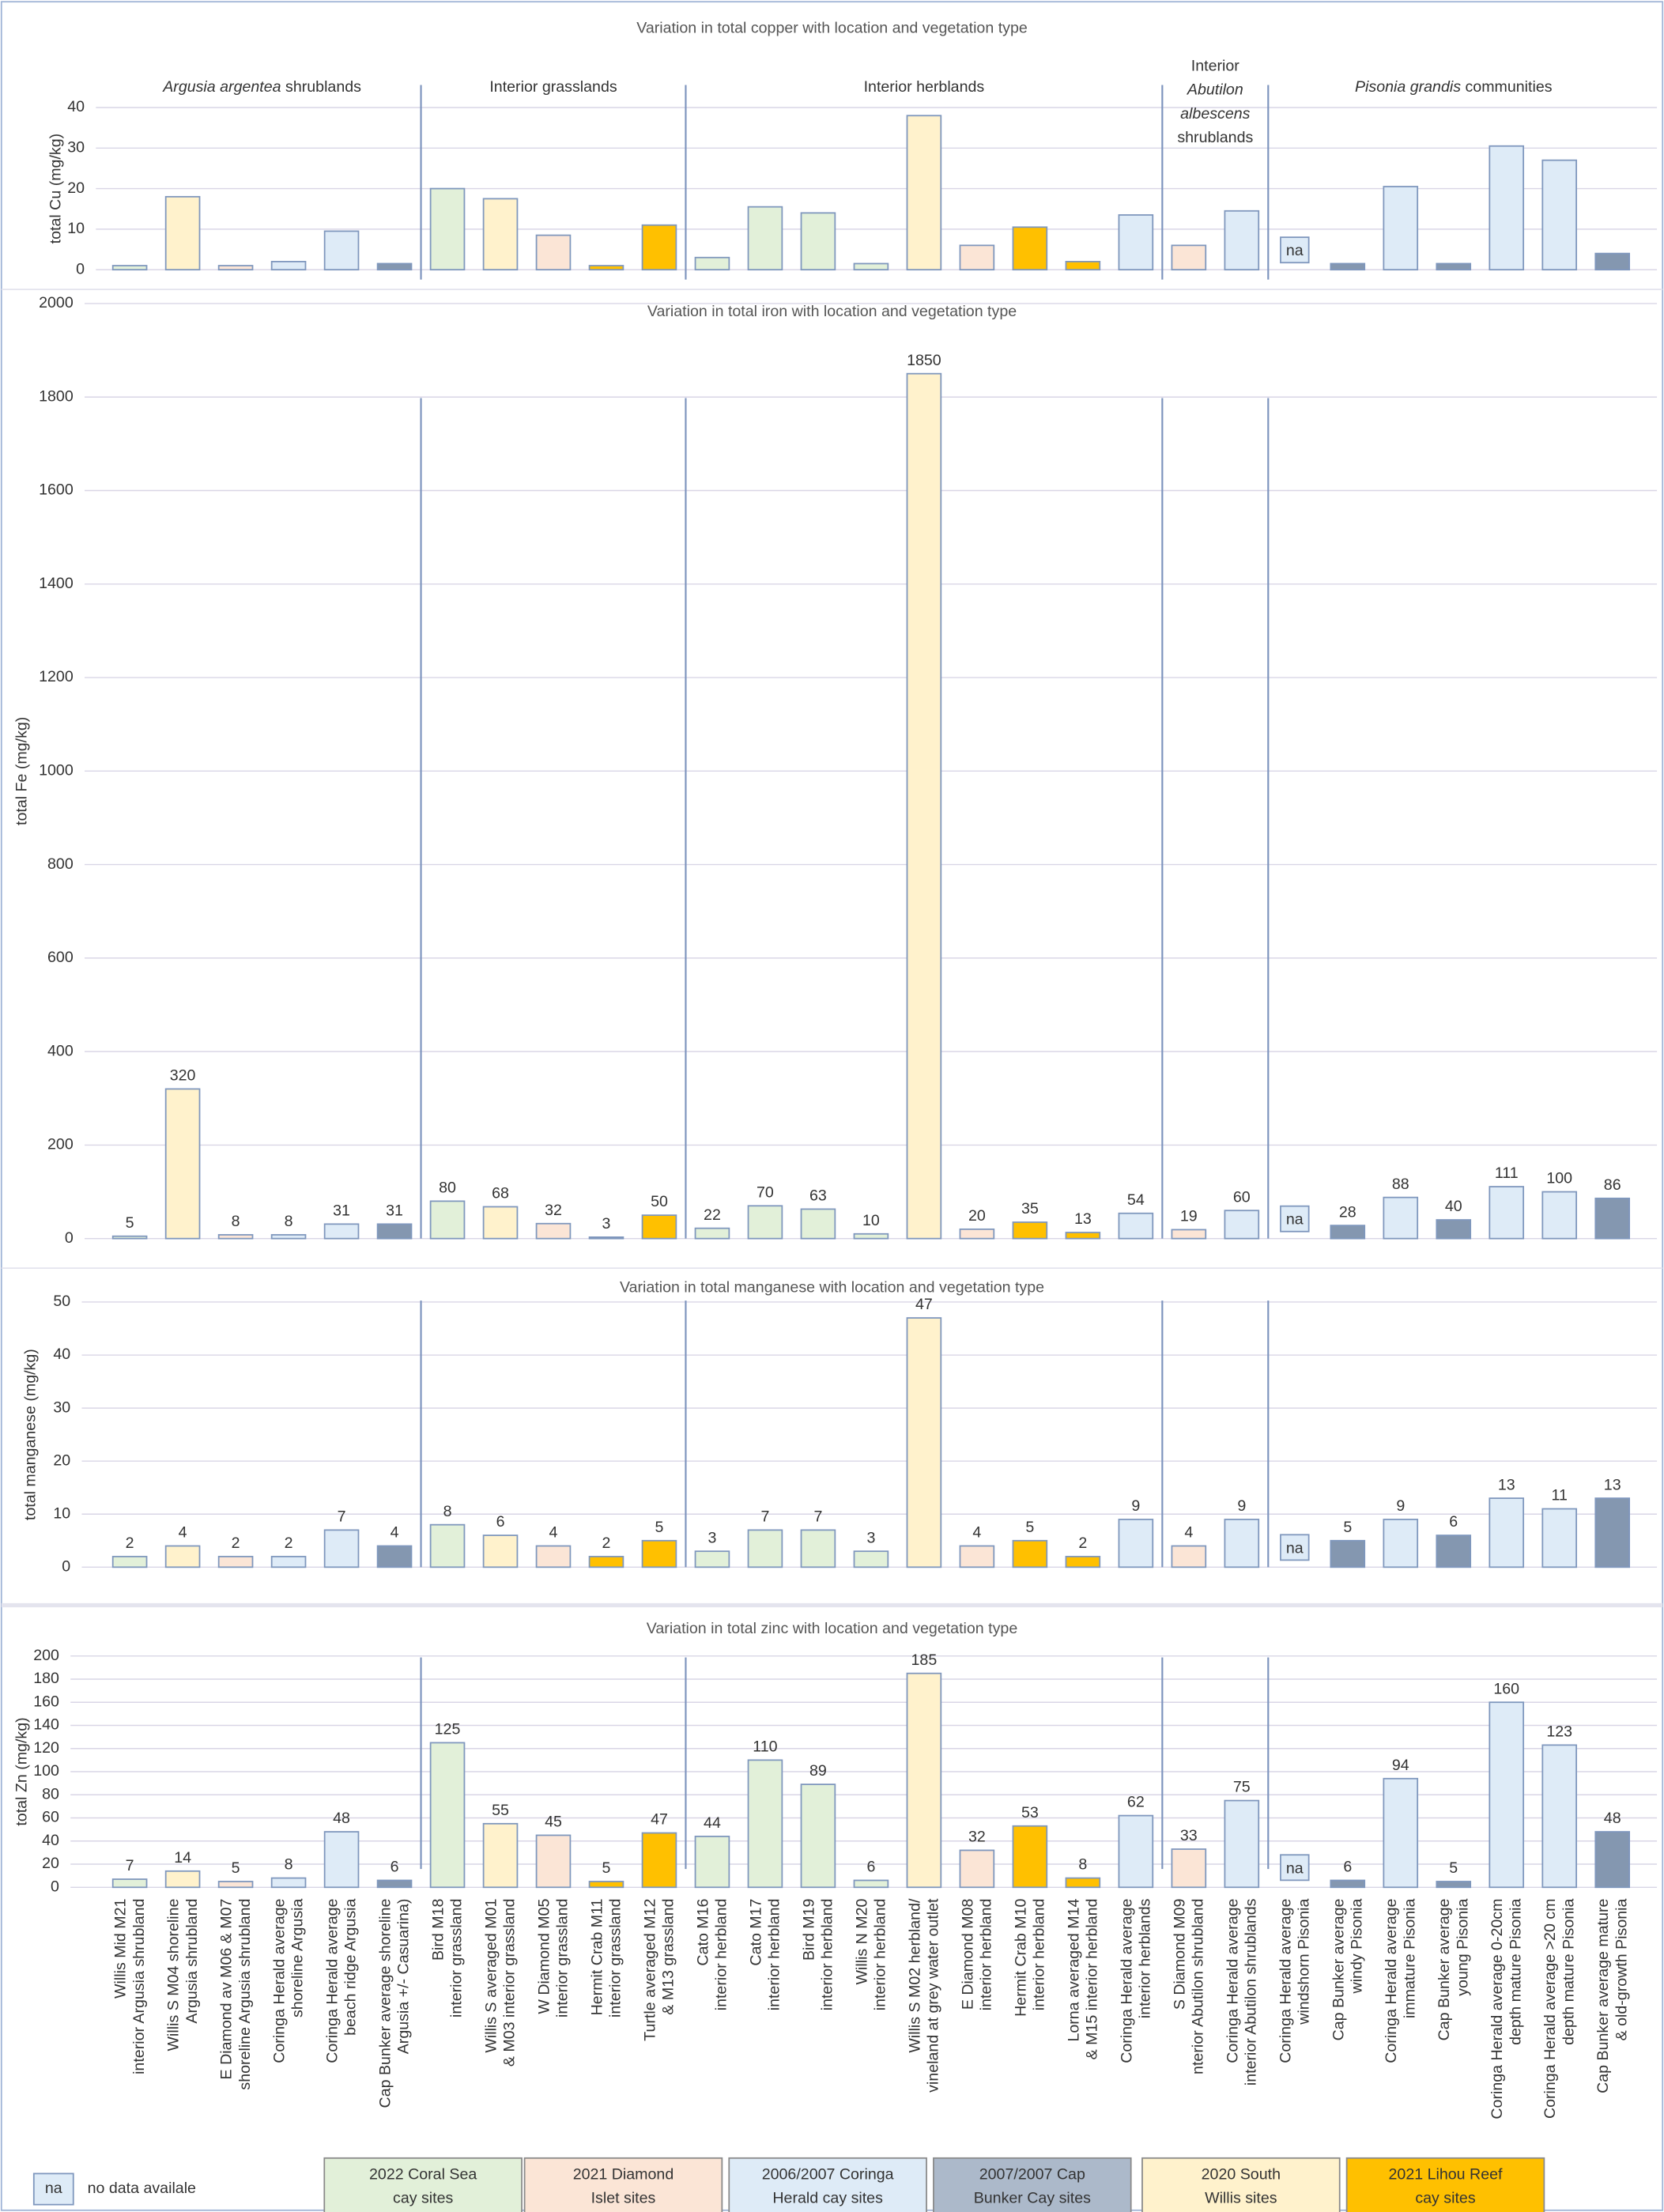 Image resolution: width=1664 pixels, height=2212 pixels. Describe the element at coordinates (1506, 1688) in the screenshot. I see `data-label: 160` at that location.